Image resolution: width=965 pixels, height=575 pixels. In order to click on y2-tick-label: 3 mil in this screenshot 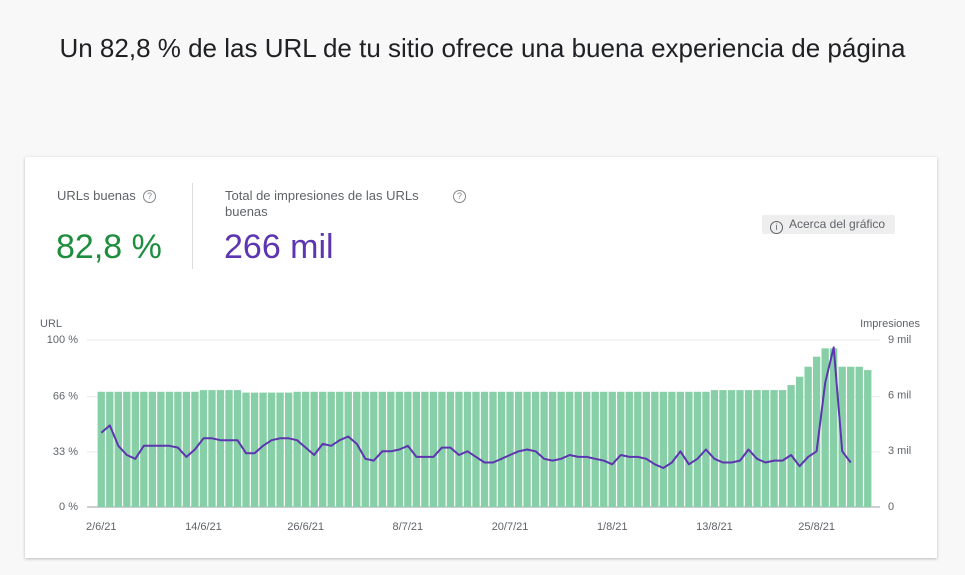, I will do `click(899, 451)`.